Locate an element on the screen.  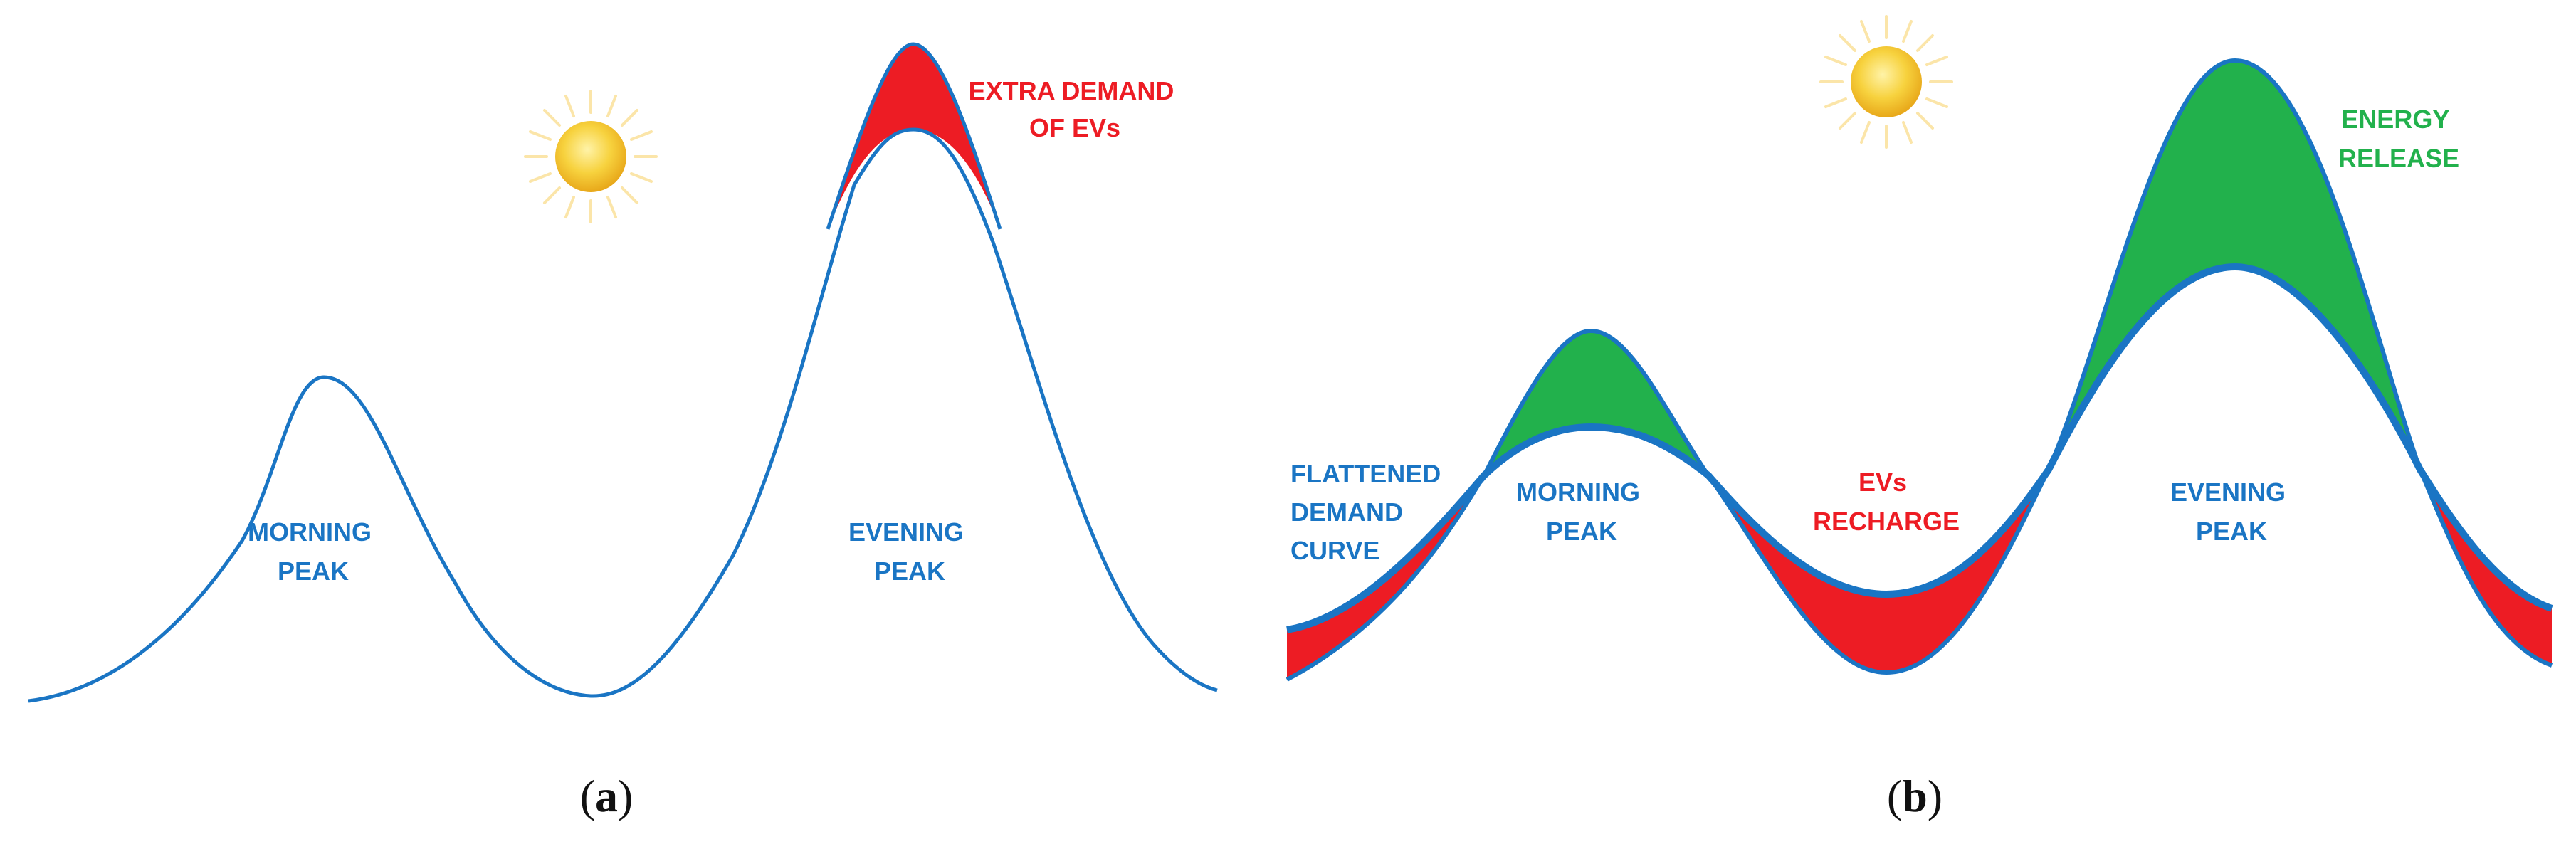
extra-demand-area is located at coordinates (914, 136).